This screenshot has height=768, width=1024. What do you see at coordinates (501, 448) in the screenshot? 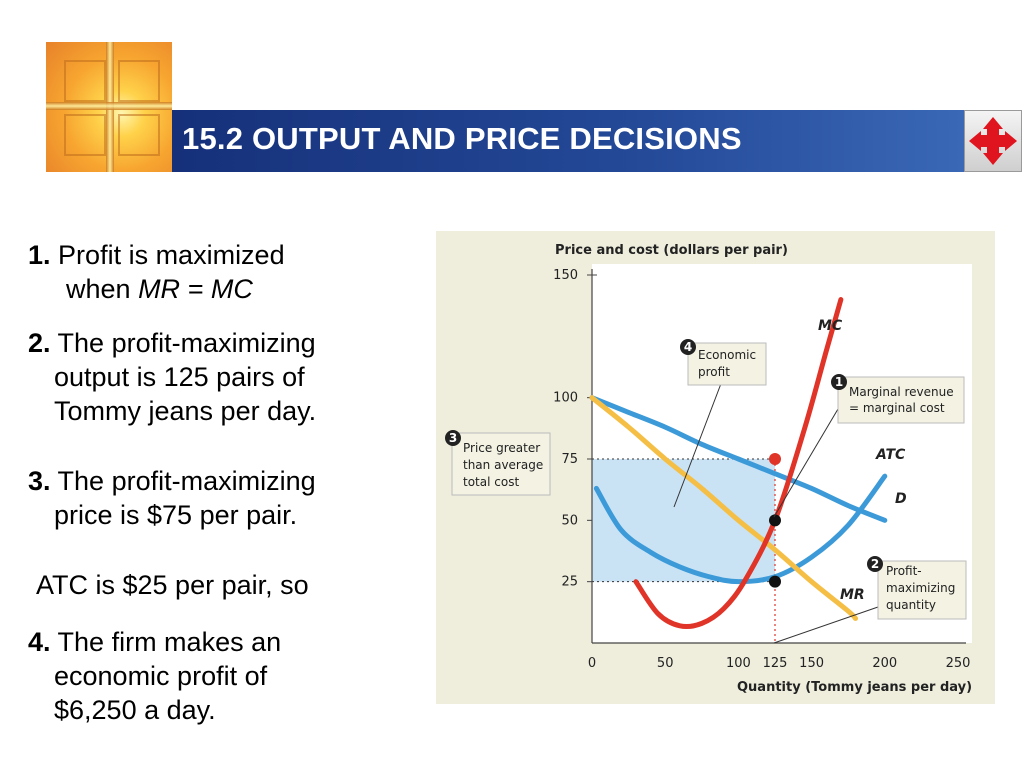
I see `annotation-3-line-1: Price greater` at bounding box center [501, 448].